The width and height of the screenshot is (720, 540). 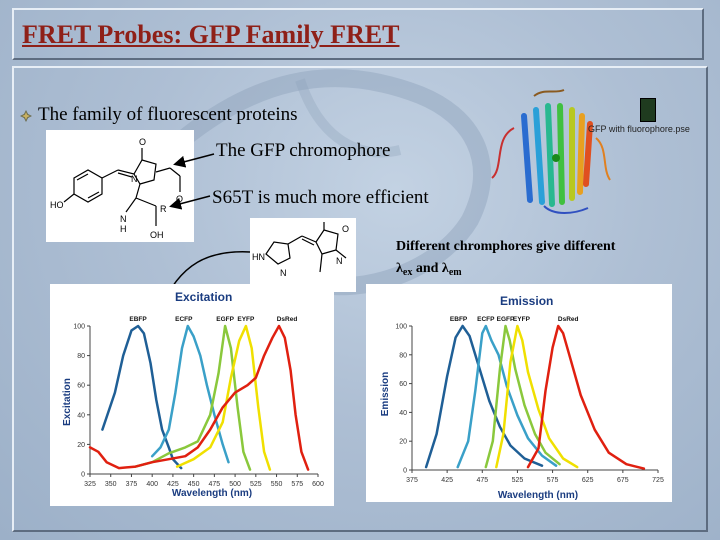 What do you see at coordinates (90, 484) in the screenshot?
I see `x-tick-label: 325` at bounding box center [90, 484].